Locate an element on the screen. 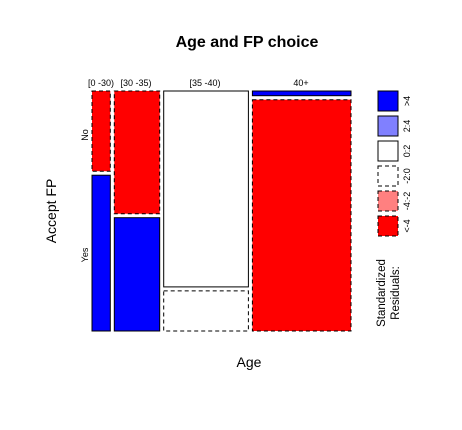 The width and height of the screenshot is (462, 430). row-label-no: No is located at coordinates (85, 135).